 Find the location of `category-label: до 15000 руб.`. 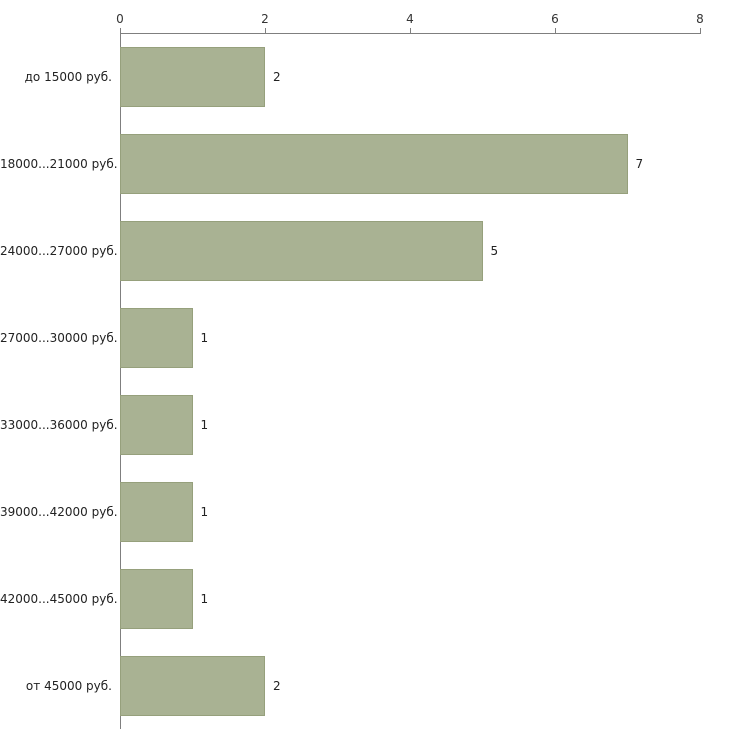

category-label: до 15000 руб. is located at coordinates (68, 76).